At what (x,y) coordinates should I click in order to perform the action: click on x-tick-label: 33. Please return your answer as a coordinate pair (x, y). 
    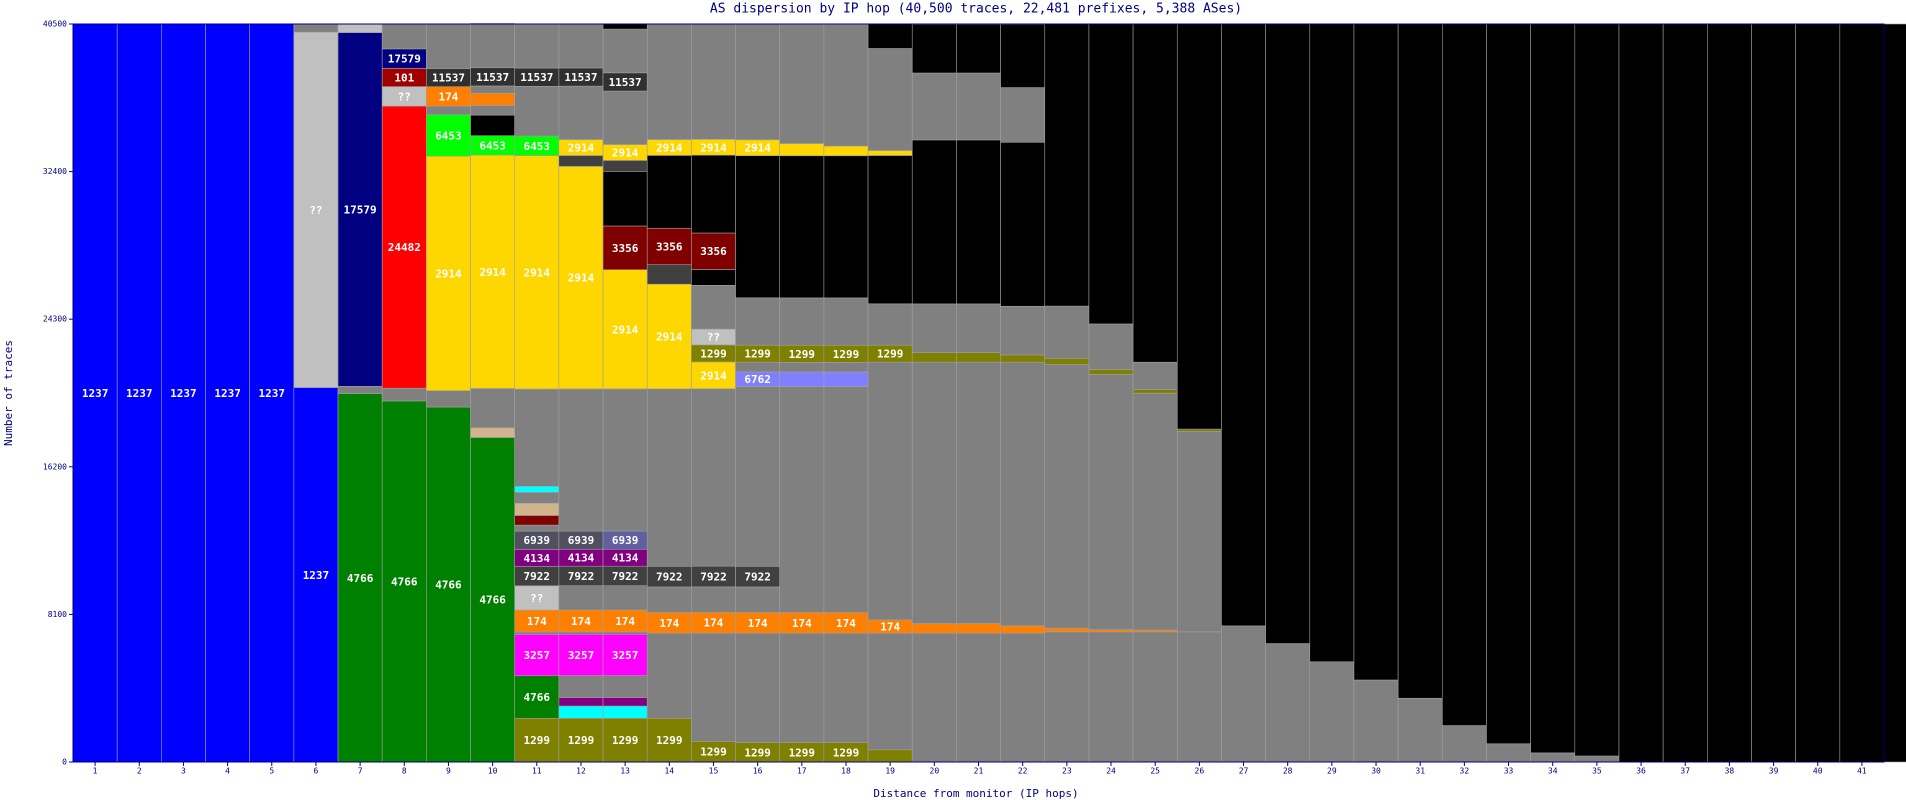
    Looking at the image, I should click on (1509, 771).